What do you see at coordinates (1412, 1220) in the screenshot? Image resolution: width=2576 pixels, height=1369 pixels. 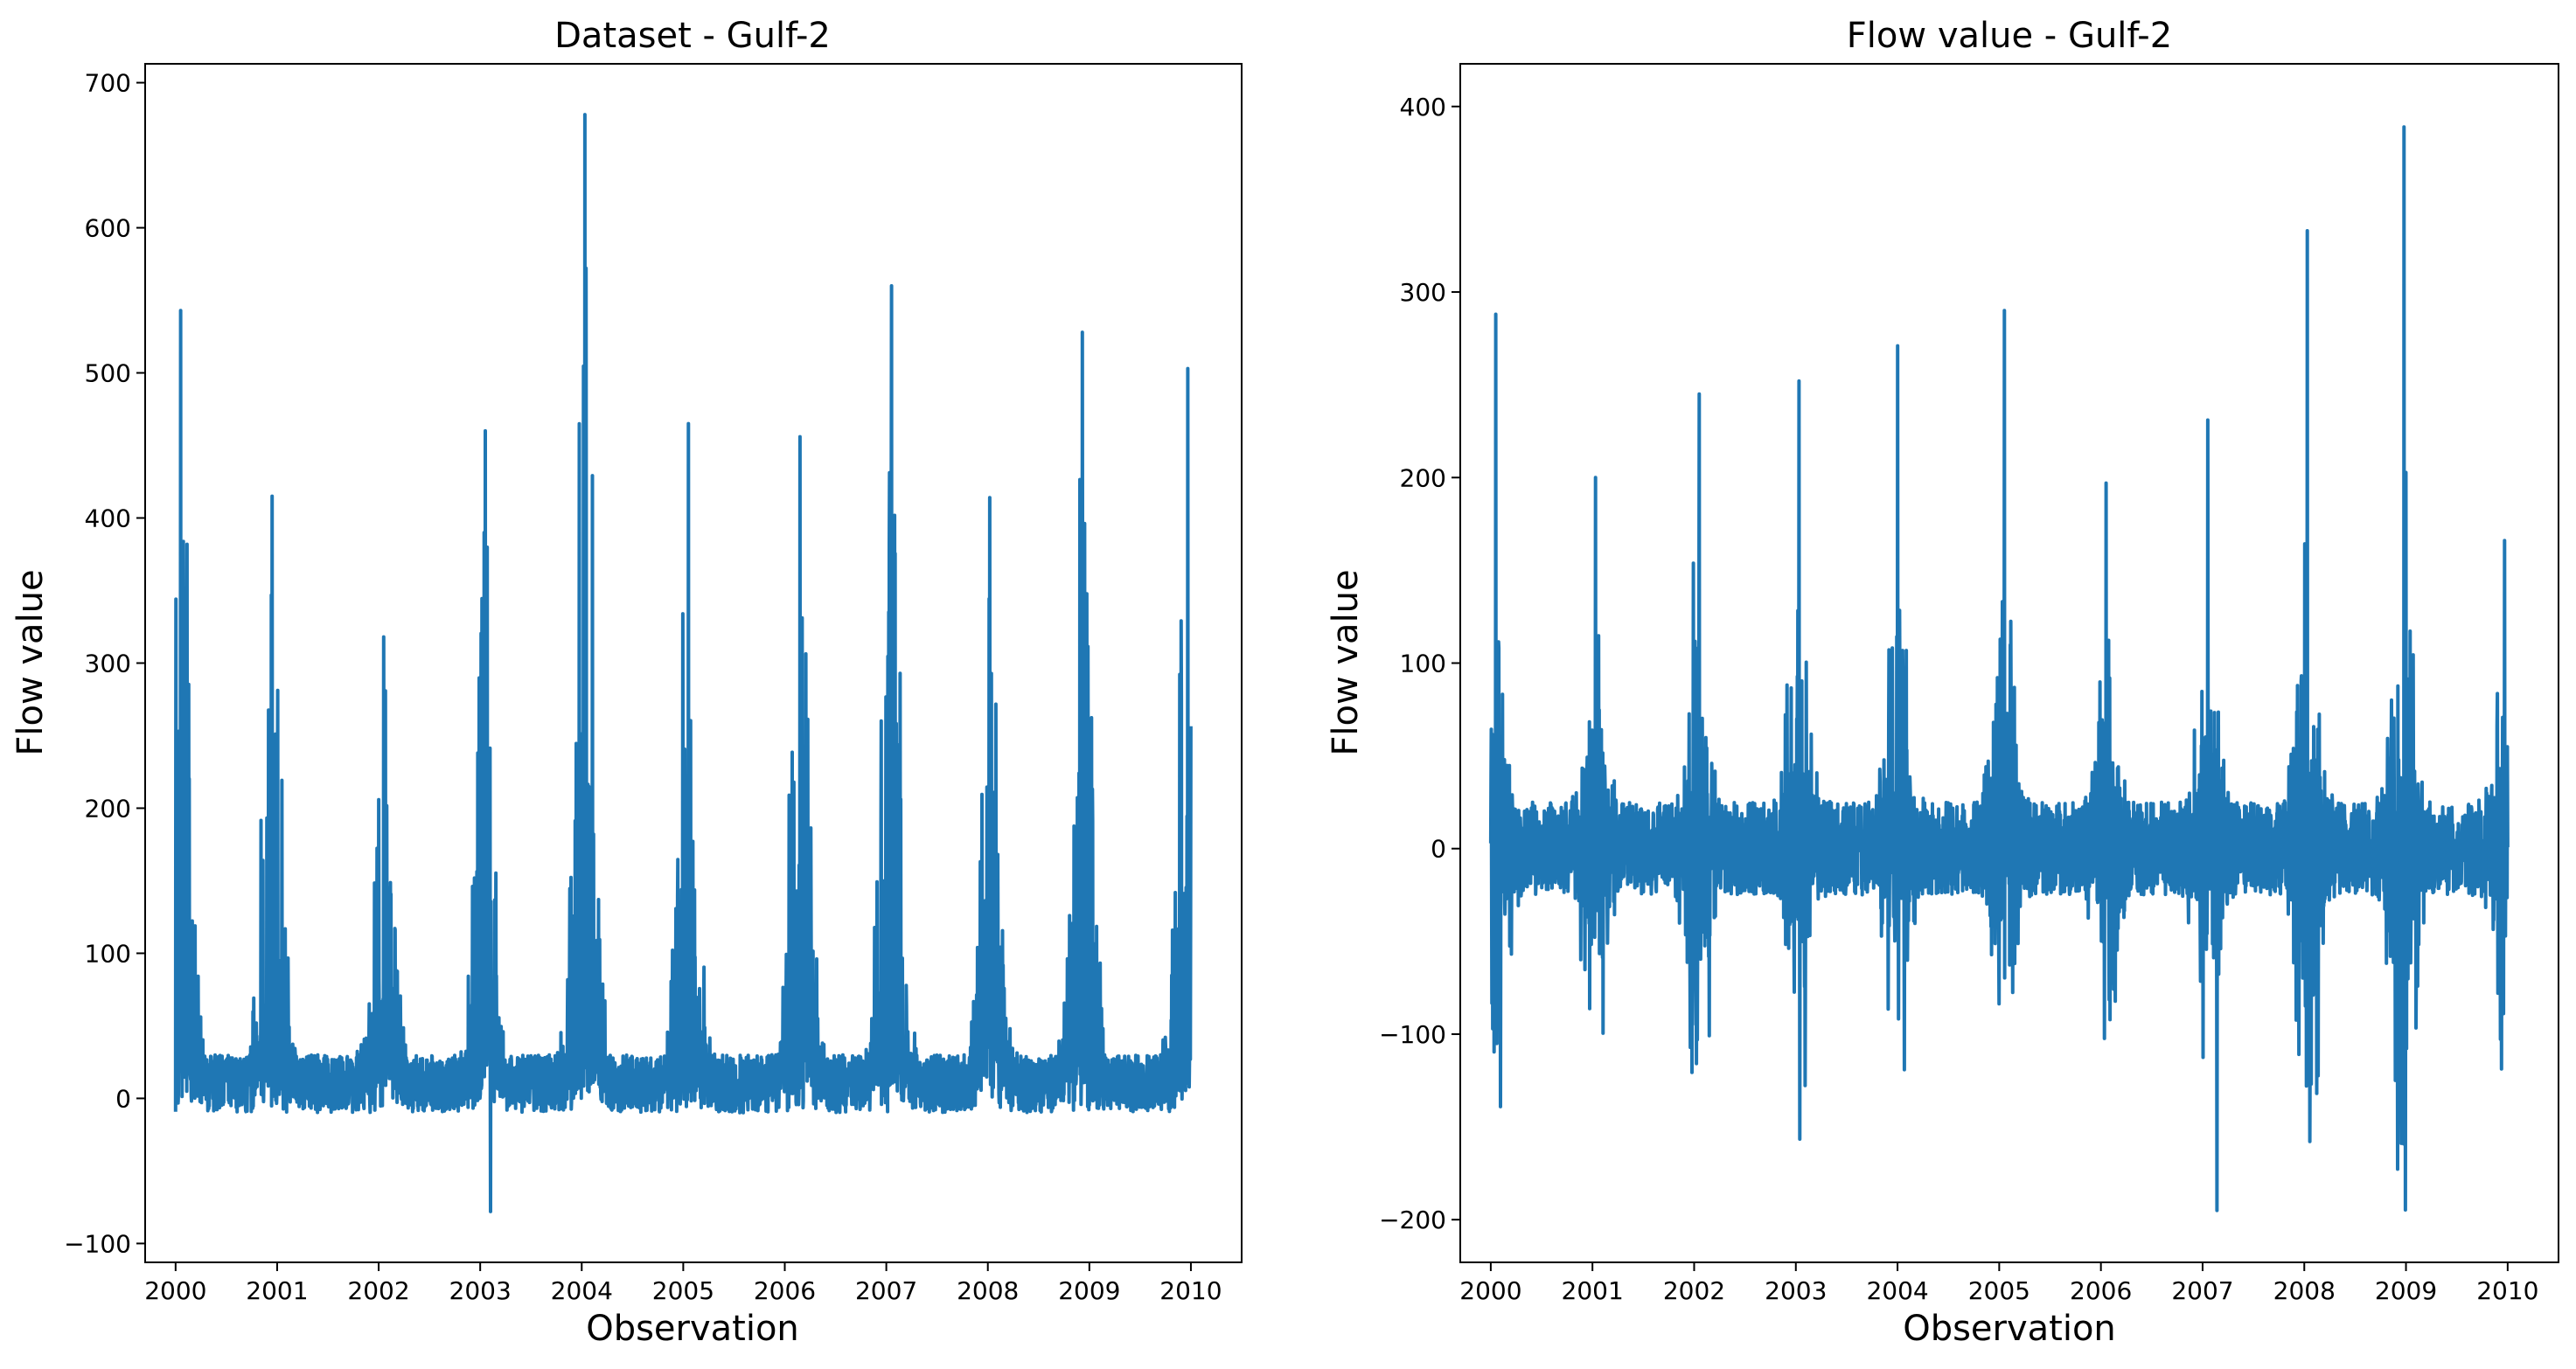 I see `y-tick-label: −200` at bounding box center [1412, 1220].